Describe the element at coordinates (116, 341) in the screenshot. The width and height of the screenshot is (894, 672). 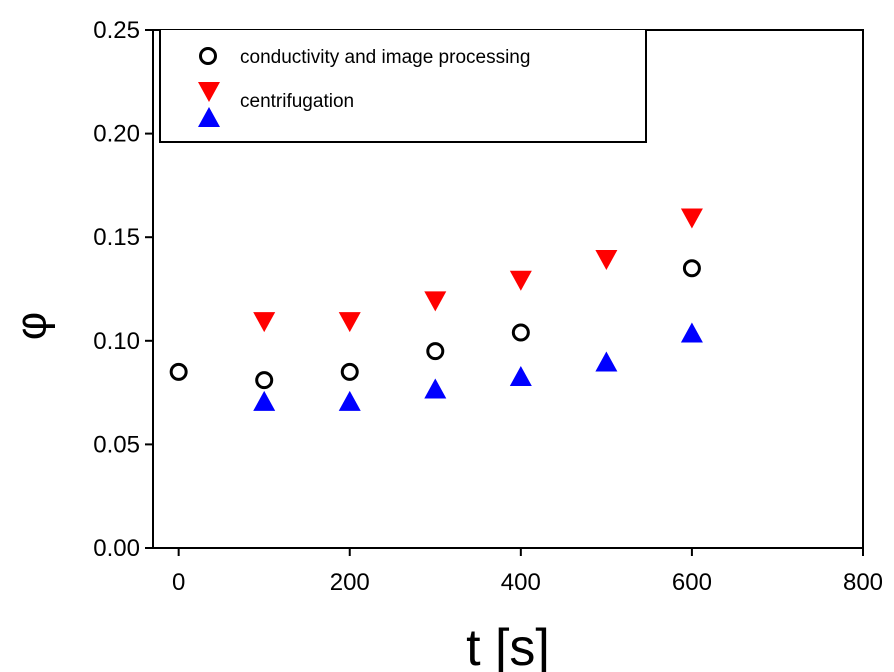
I see `y-tick-label: 0.10` at that location.